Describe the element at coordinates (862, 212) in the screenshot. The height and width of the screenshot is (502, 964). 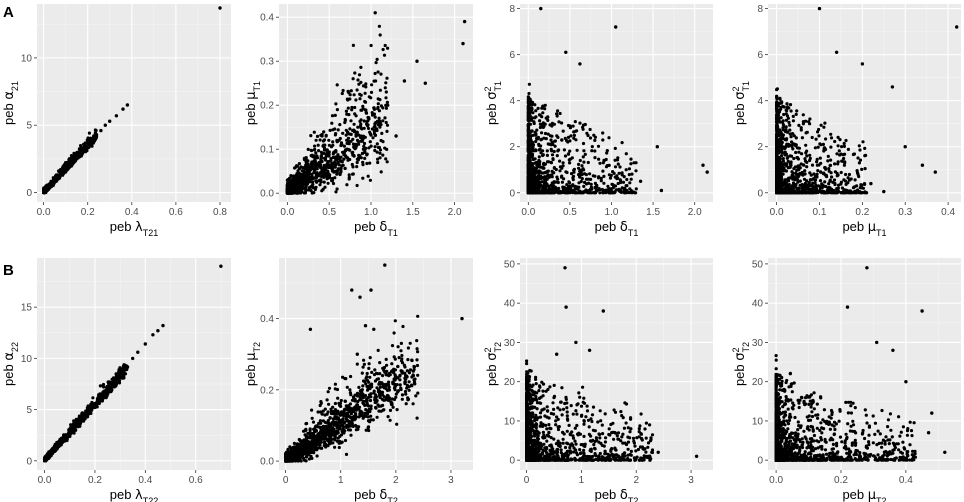
I see `x-tick-label: 0.2` at that location.